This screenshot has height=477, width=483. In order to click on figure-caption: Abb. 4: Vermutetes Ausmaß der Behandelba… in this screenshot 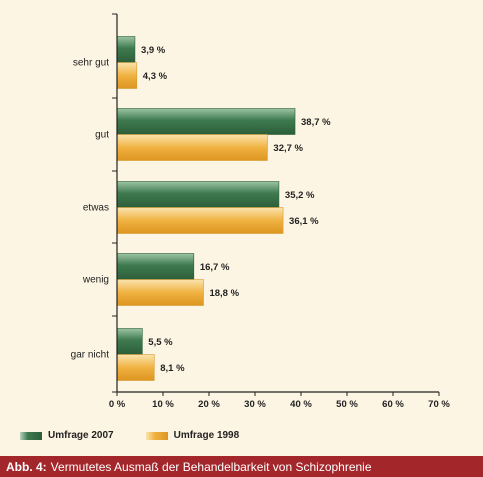, I will do `click(241, 466)`.